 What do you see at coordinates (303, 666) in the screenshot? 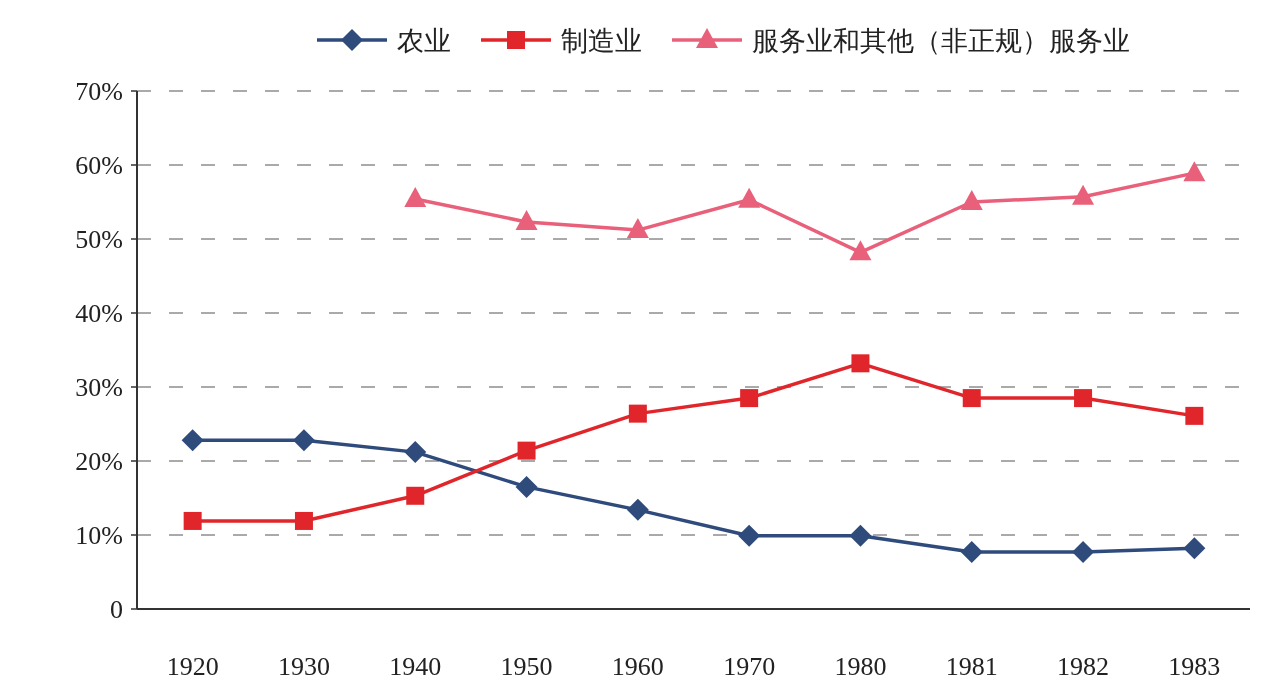
I see `x-tick-label: 1930` at bounding box center [303, 666].